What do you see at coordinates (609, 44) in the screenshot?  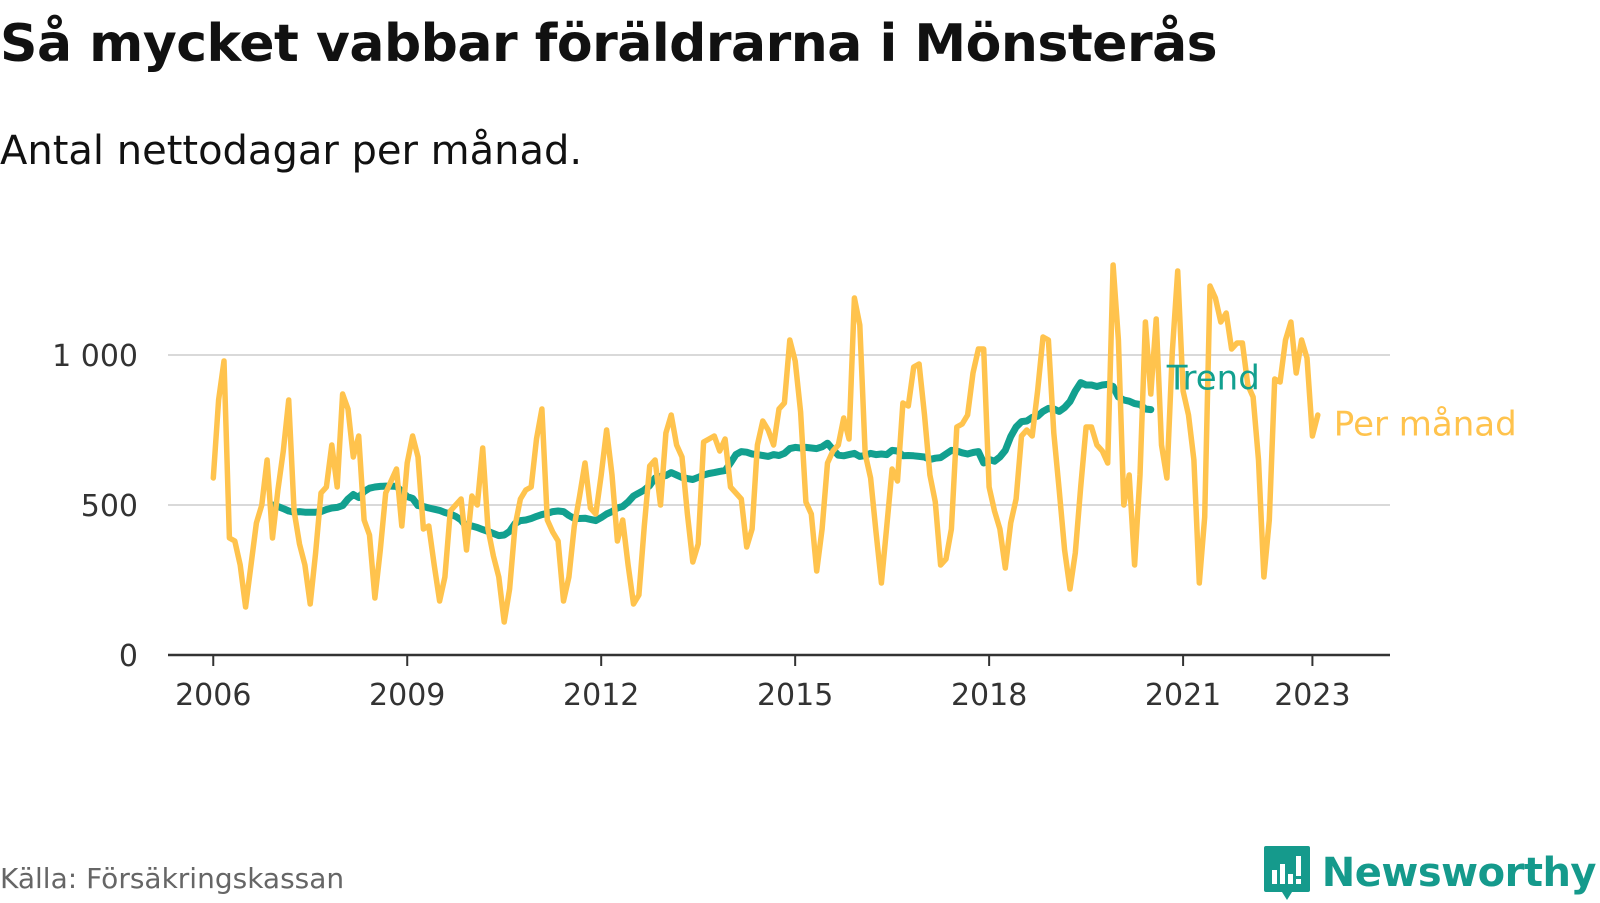 I see `chart-title: Så mycket vabbar föräldrarna i Mönsterås` at bounding box center [609, 44].